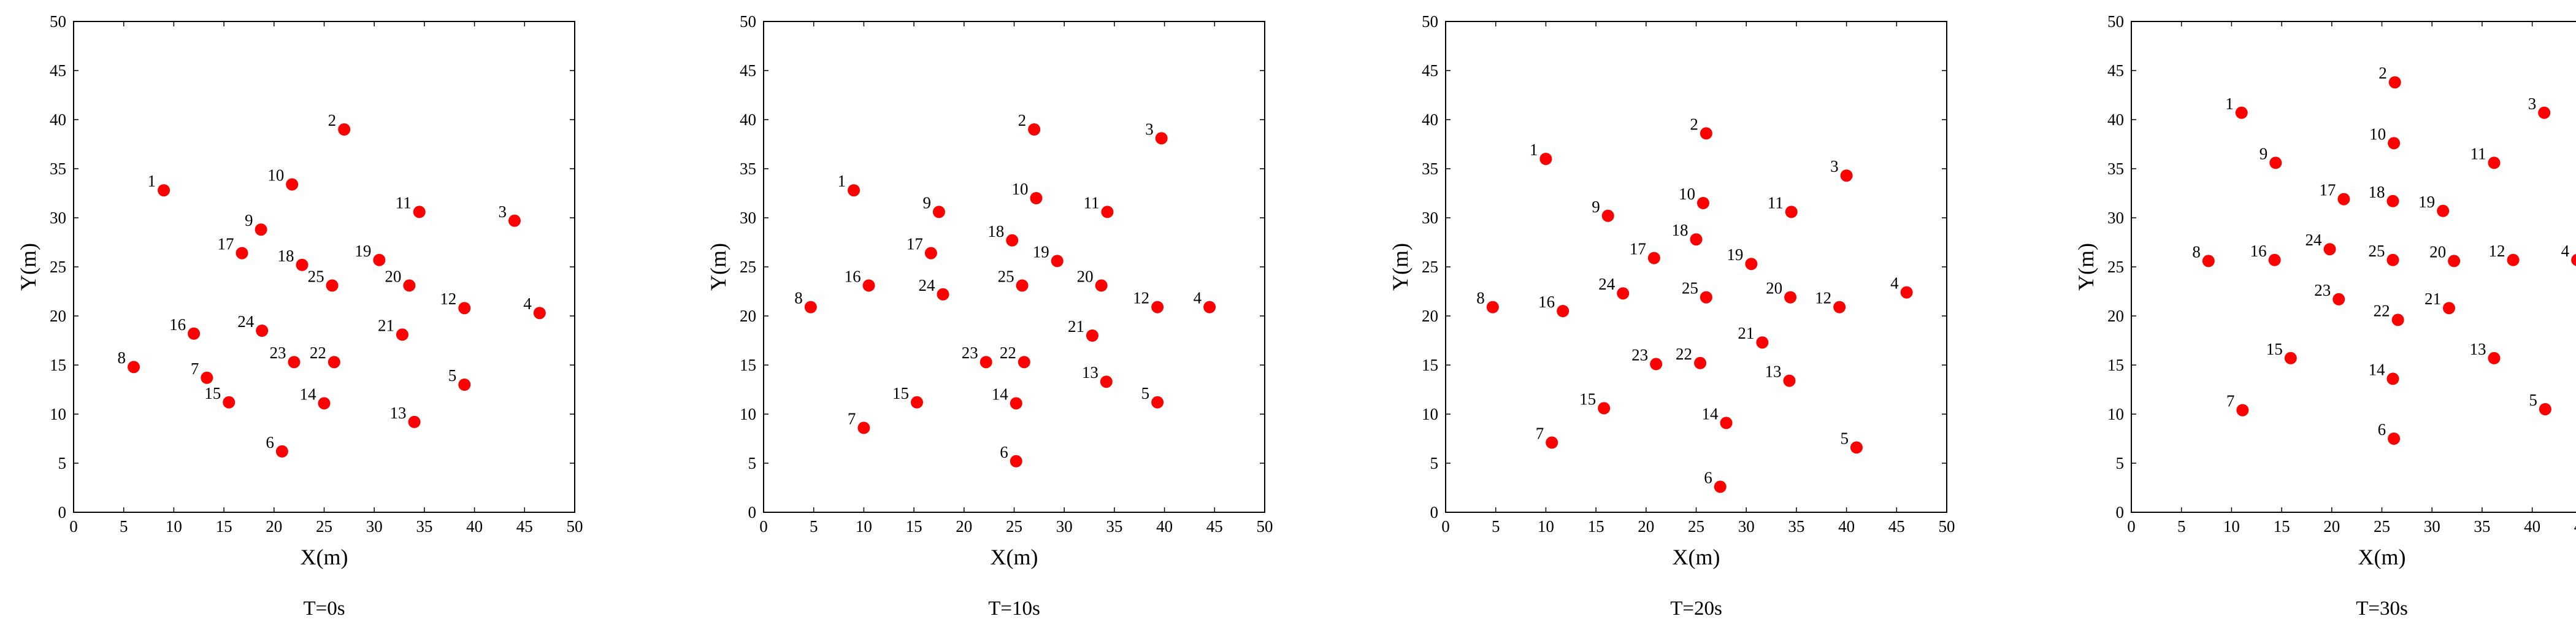  I want to click on x-tick-label: 40, so click(1164, 526).